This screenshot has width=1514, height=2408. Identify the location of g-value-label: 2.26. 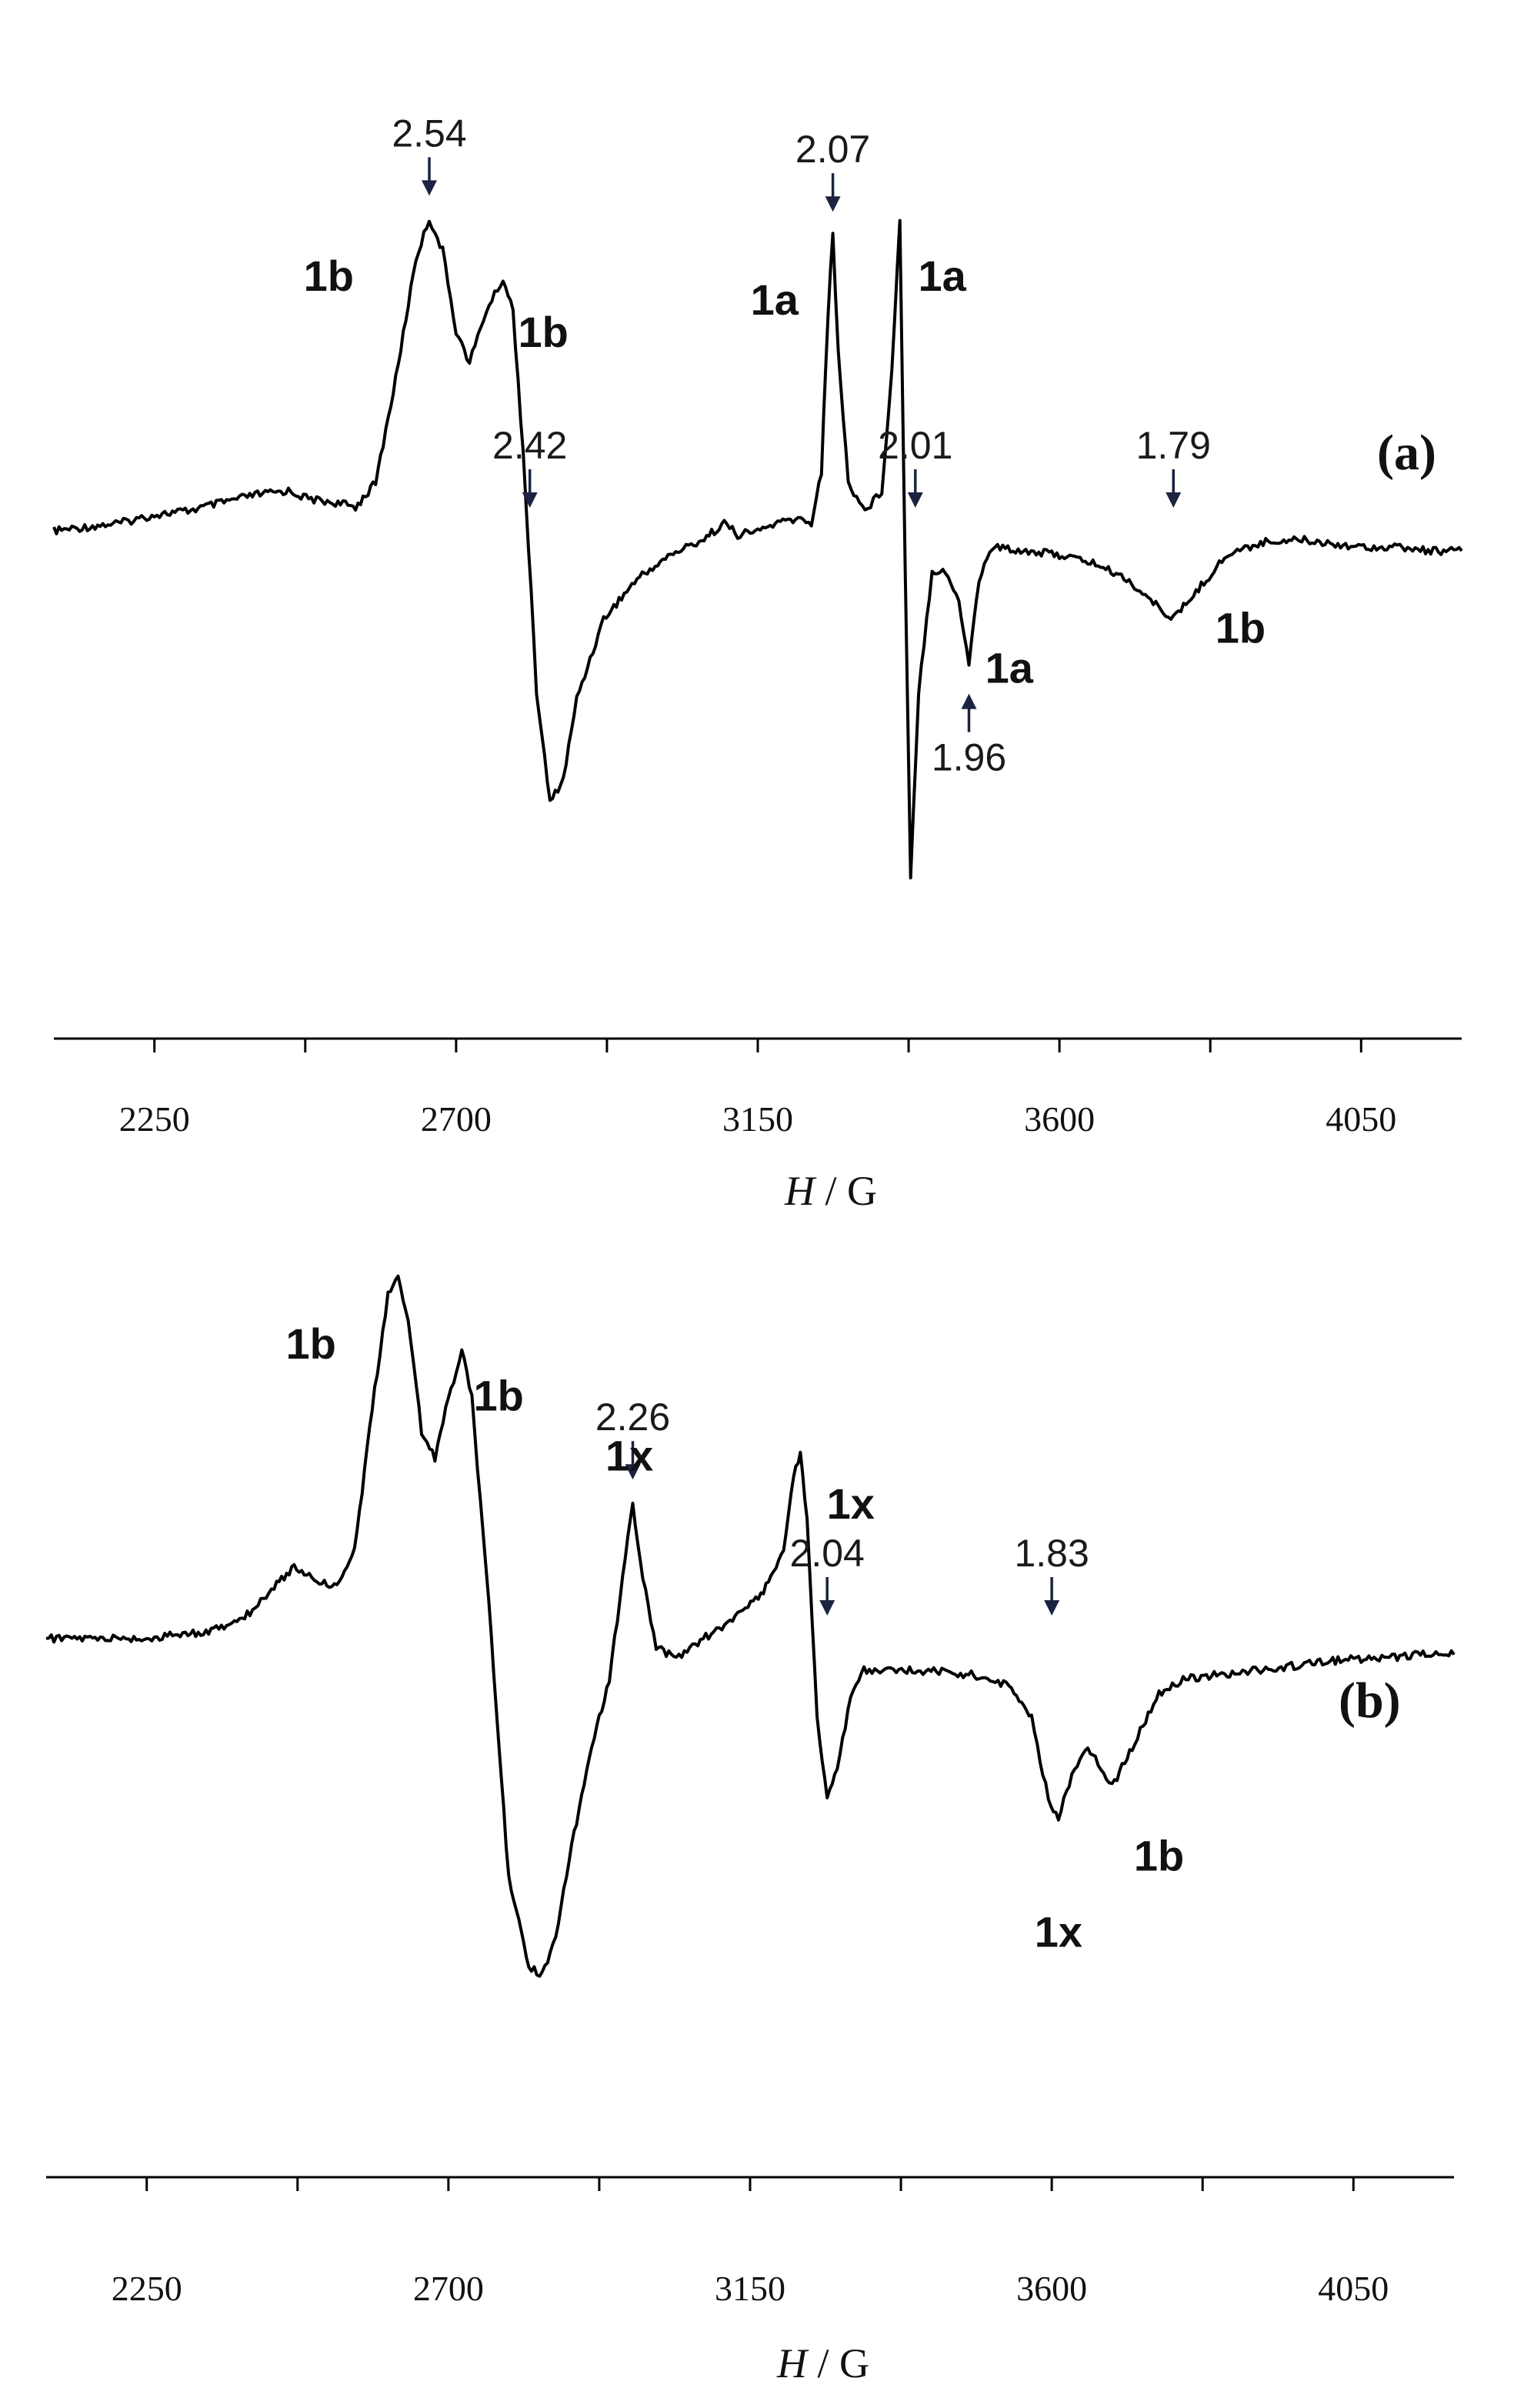
(632, 1417).